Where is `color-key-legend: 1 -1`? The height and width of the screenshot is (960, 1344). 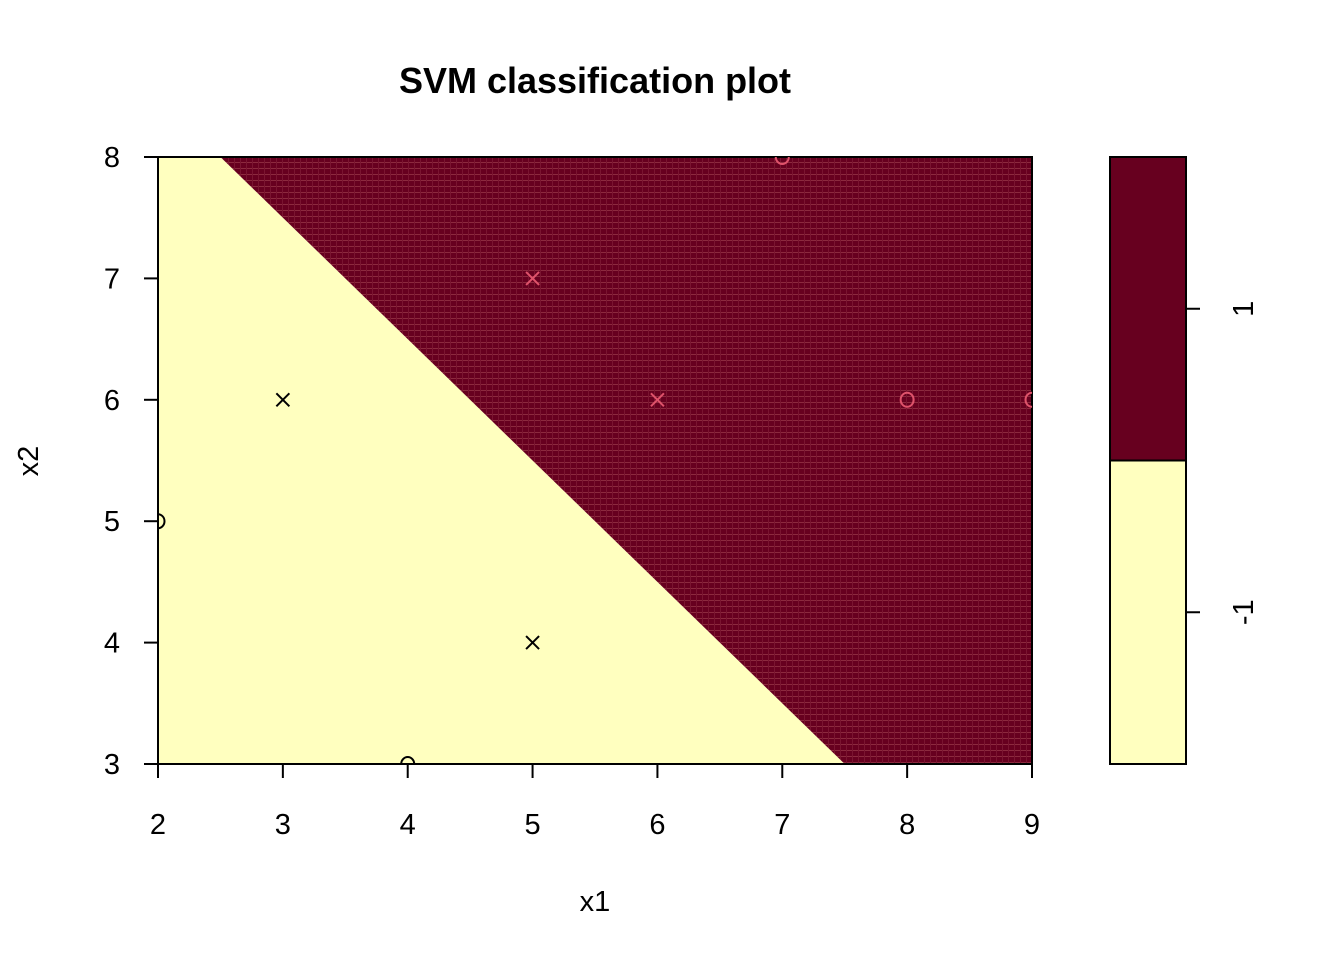 color-key-legend: 1 -1 is located at coordinates (1184, 460).